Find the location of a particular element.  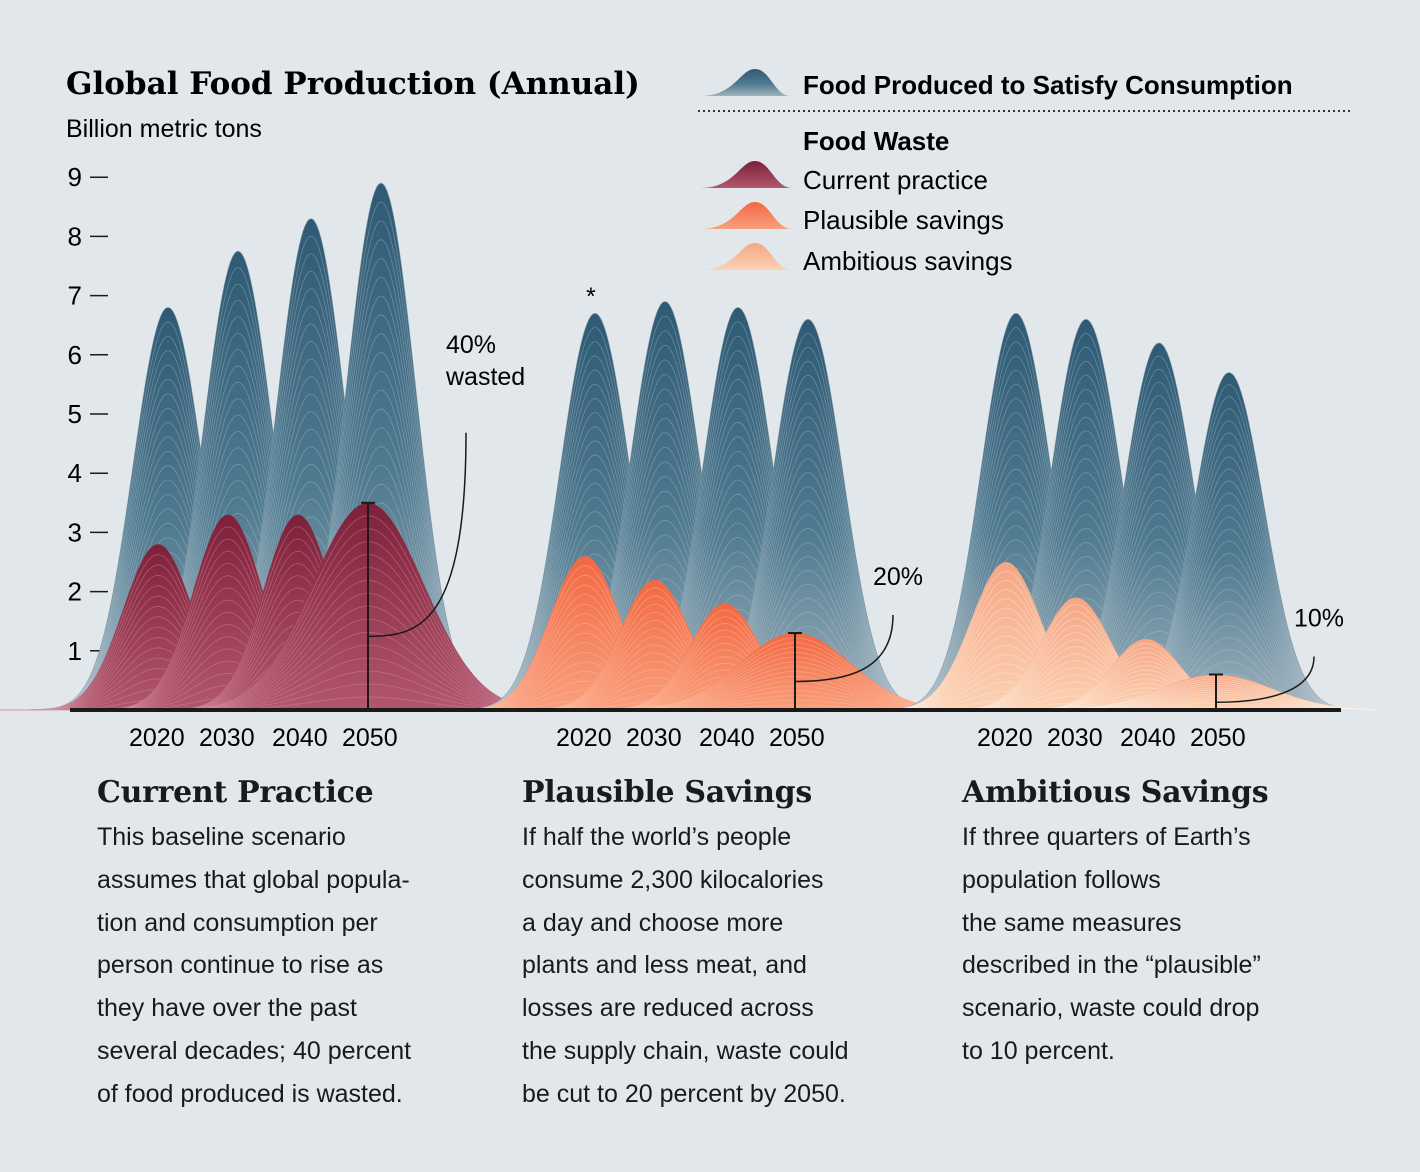

panel-line: losses are reduced across is located at coordinates (668, 1008).